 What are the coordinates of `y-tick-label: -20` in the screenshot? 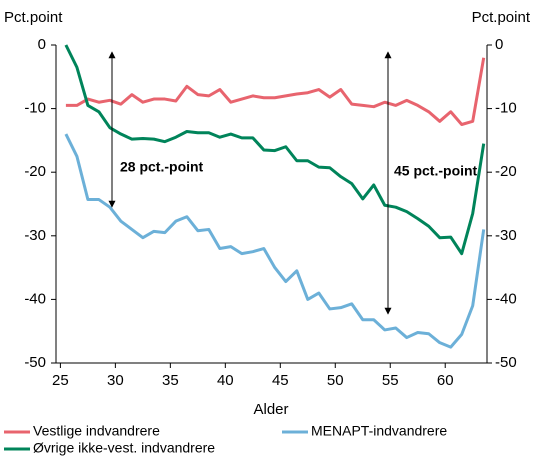 It's located at (35, 171).